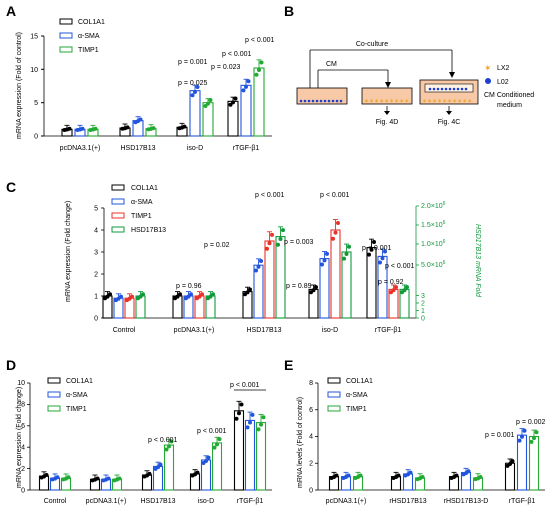  Describe the element at coordinates (433, 224) in the screenshot. I see `svg-text: 1.5×10⁶` at that location.